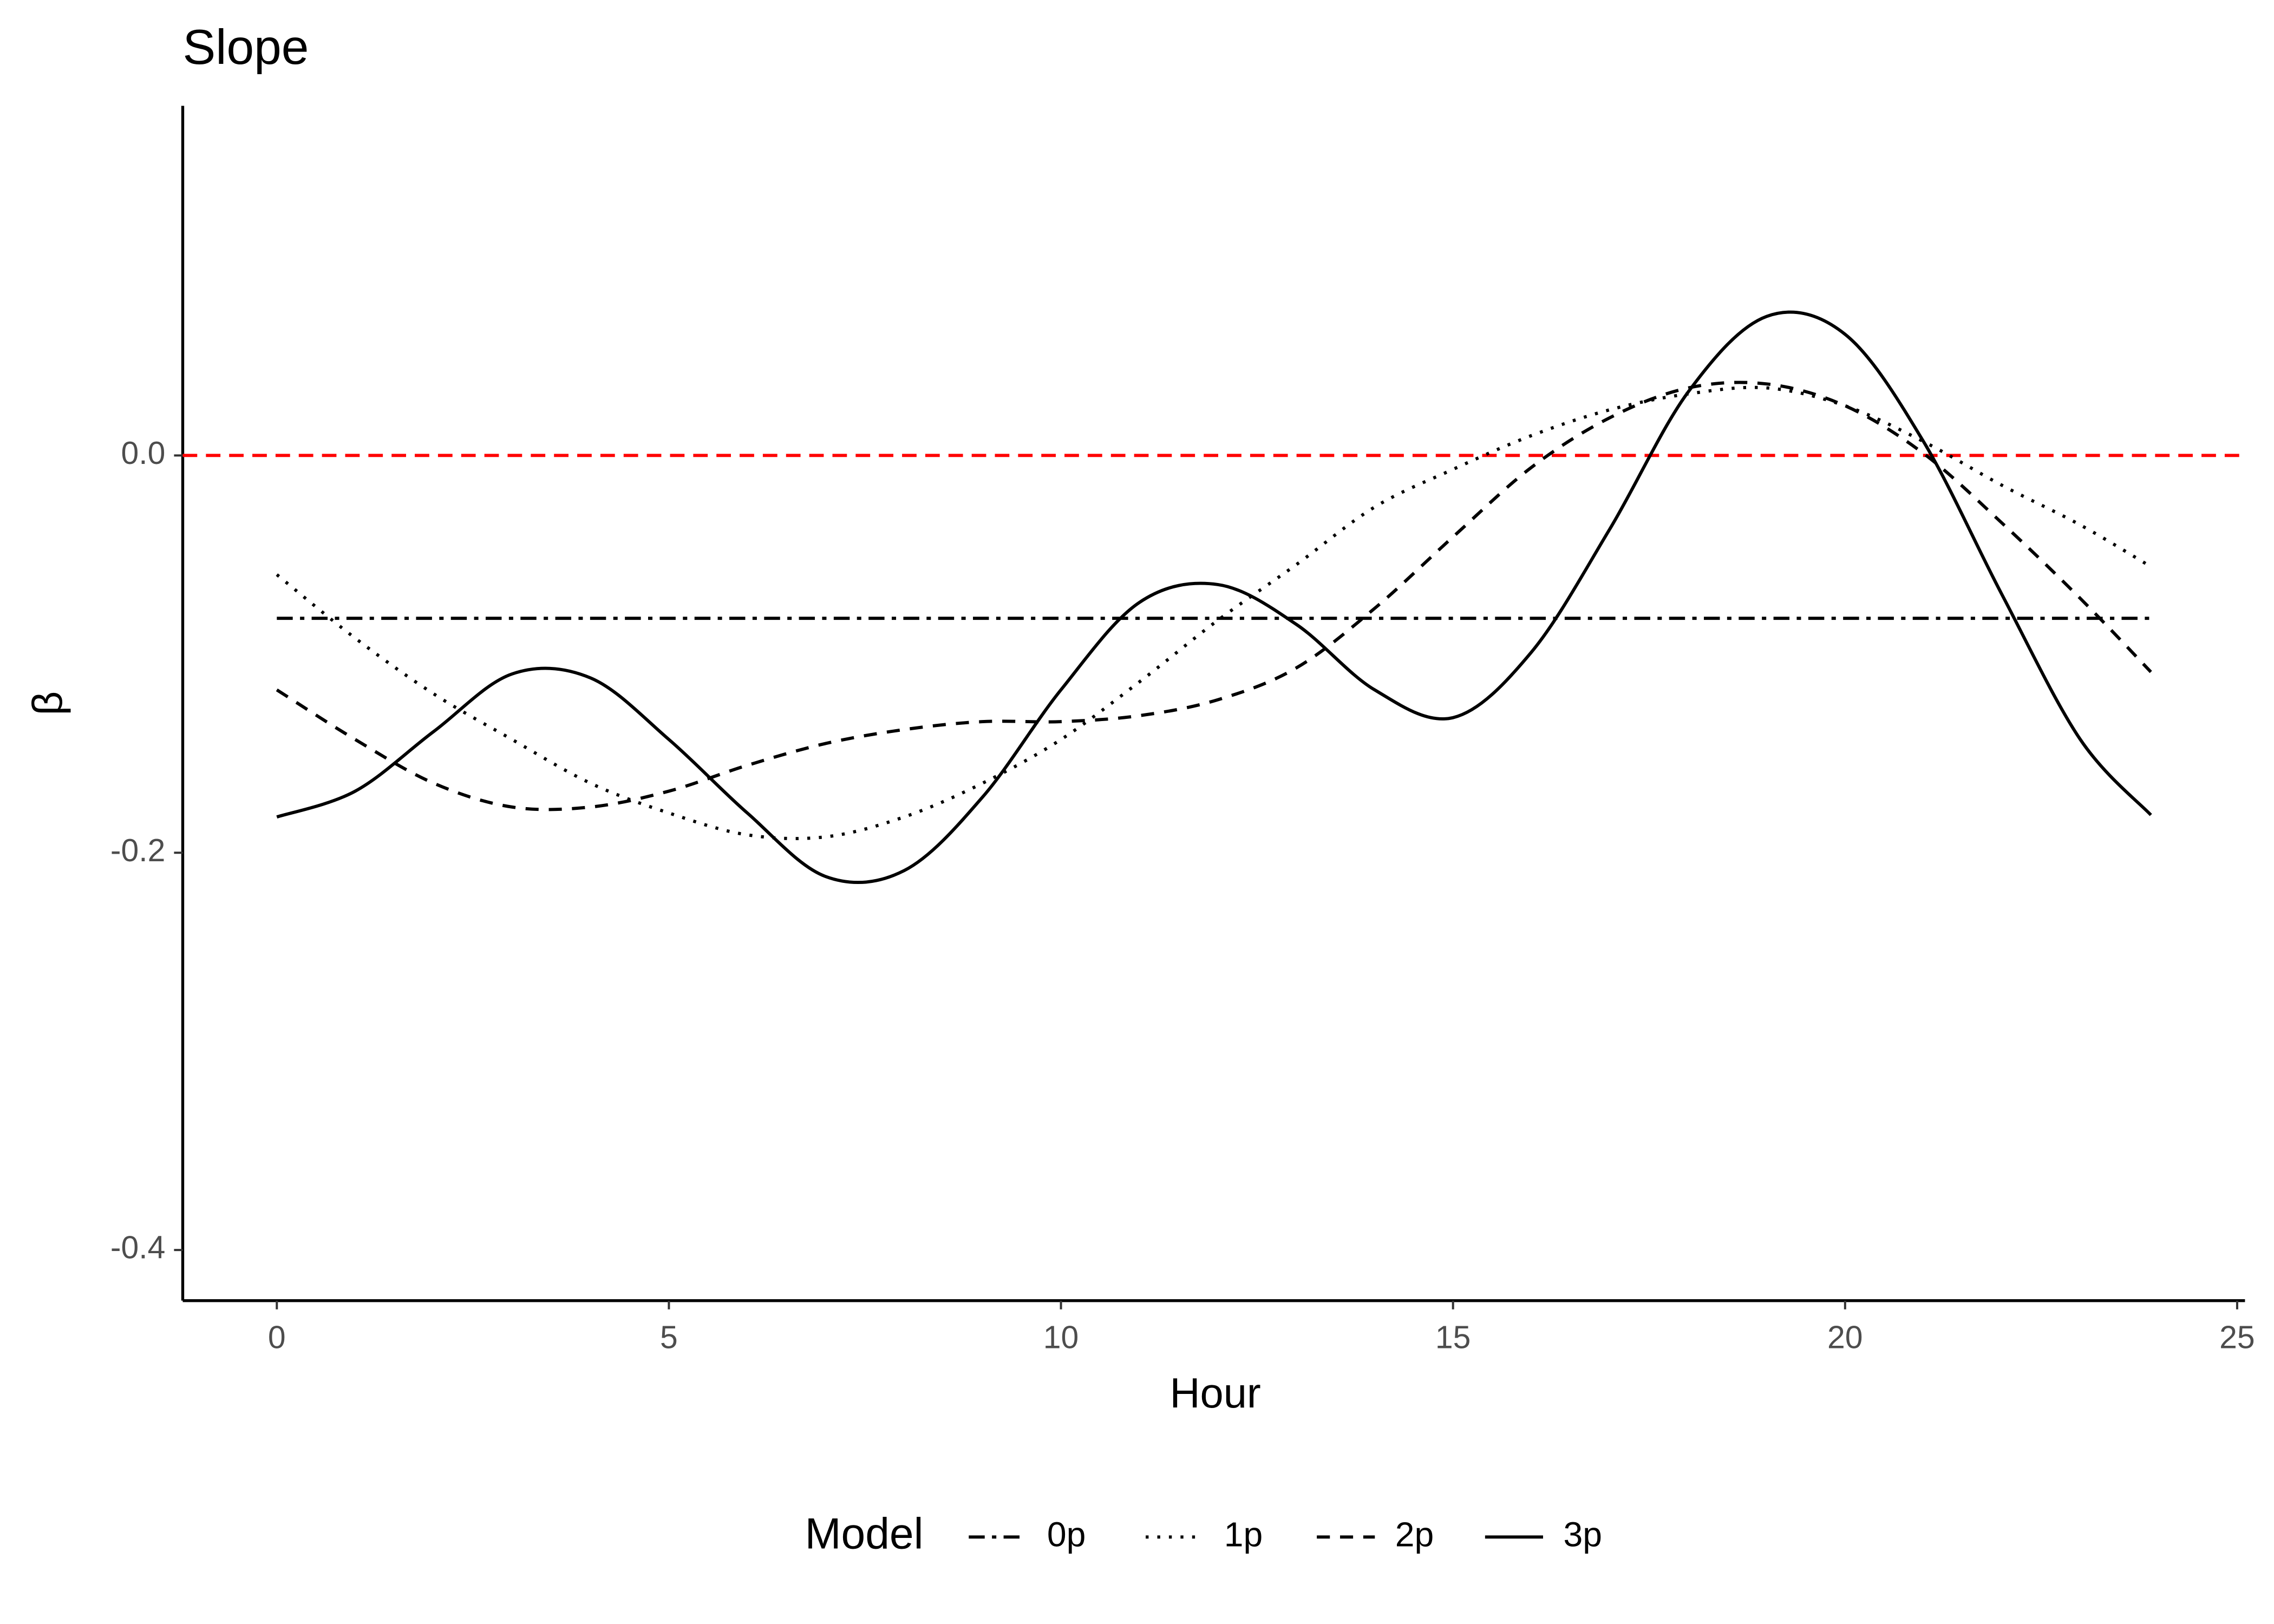 Image resolution: width=2274 pixels, height=1624 pixels. What do you see at coordinates (138, 1248) in the screenshot?
I see `y-tick-label: -0.4` at bounding box center [138, 1248].